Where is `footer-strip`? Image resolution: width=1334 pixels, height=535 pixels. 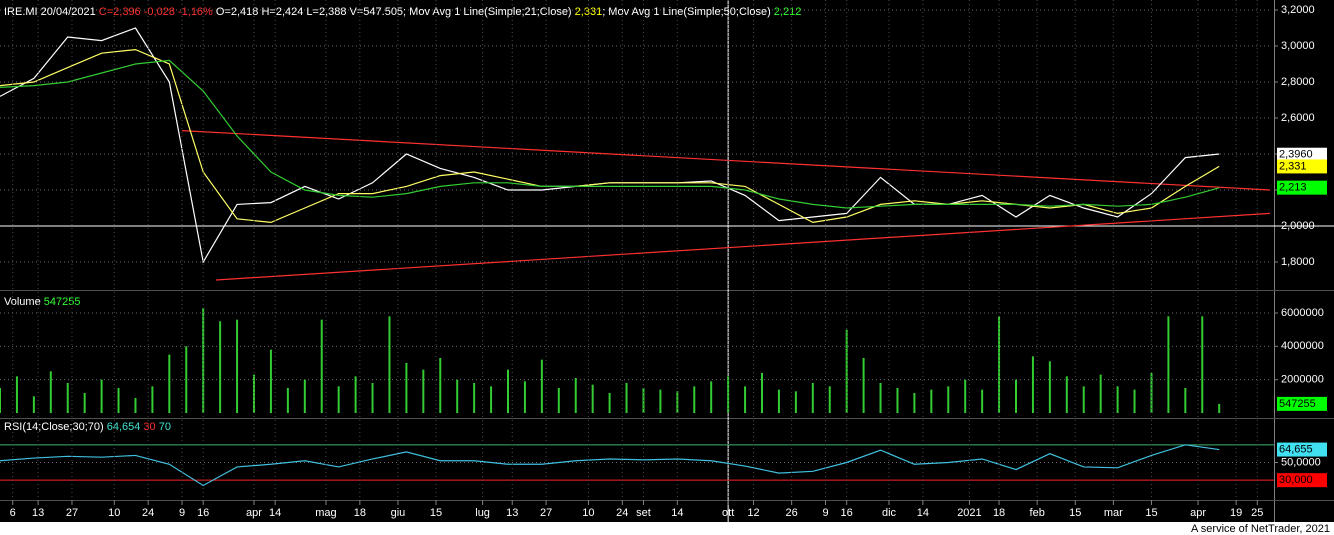
footer-strip is located at coordinates (667, 528).